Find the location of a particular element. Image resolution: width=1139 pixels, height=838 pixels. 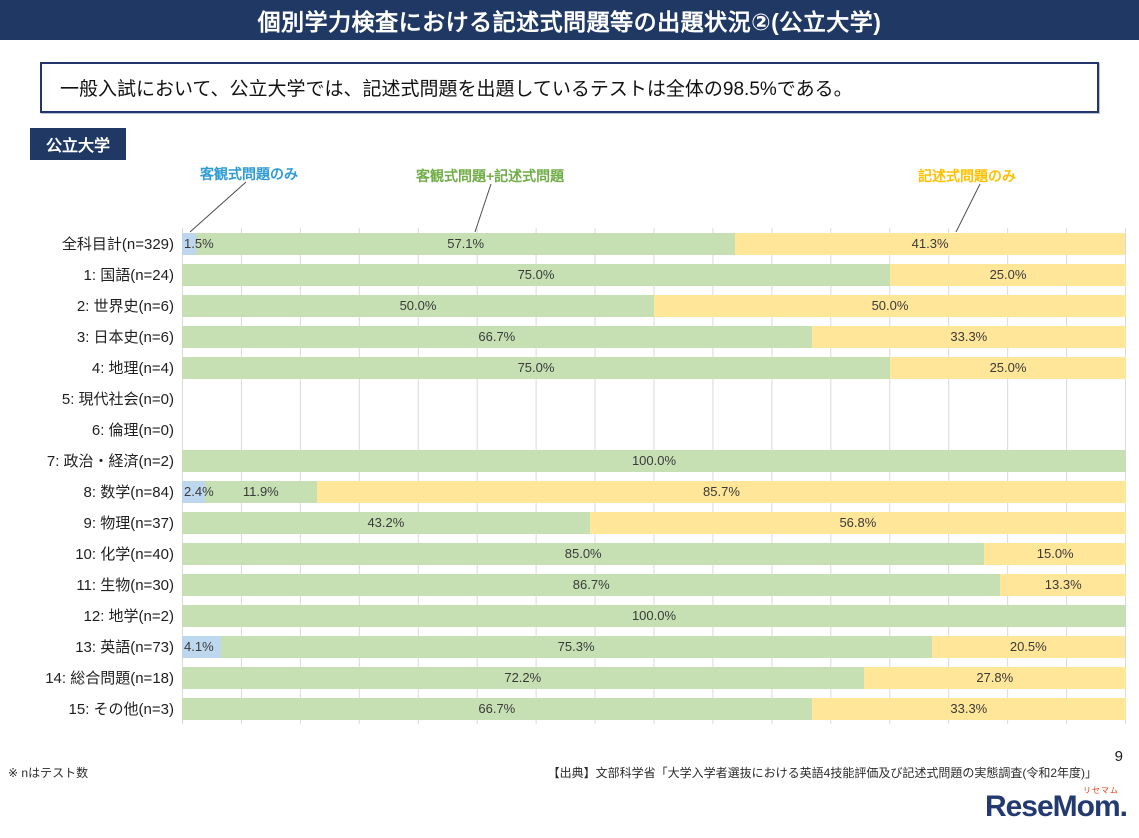

value-label: 15.0% is located at coordinates (1055, 553).